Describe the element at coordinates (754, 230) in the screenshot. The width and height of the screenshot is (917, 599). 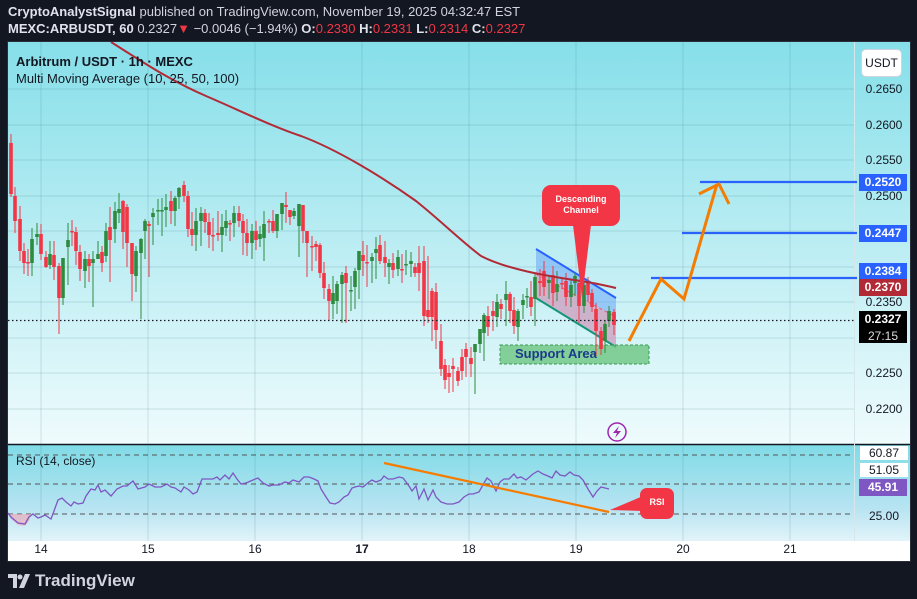
I see `target-lines` at that location.